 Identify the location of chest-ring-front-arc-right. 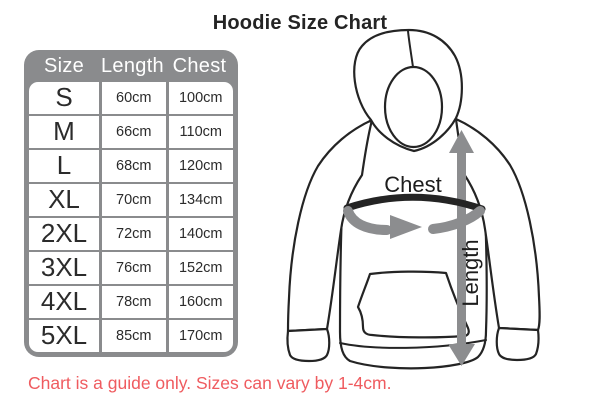
(456, 220).